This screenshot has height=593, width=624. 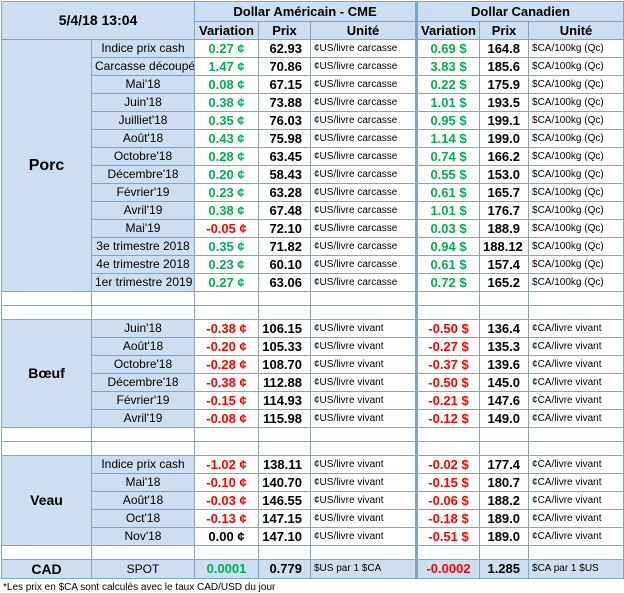 I want to click on cad-variation: -0.15 $, so click(x=448, y=482).